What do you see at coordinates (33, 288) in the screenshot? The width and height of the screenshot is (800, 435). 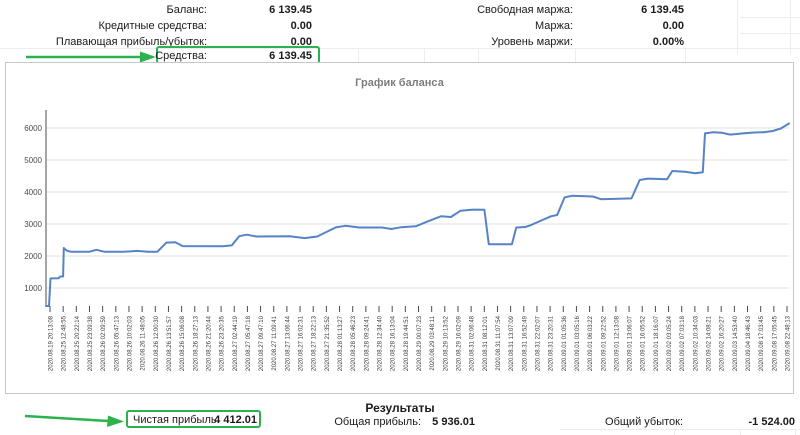 I see `svg-text: 1000` at bounding box center [33, 288].